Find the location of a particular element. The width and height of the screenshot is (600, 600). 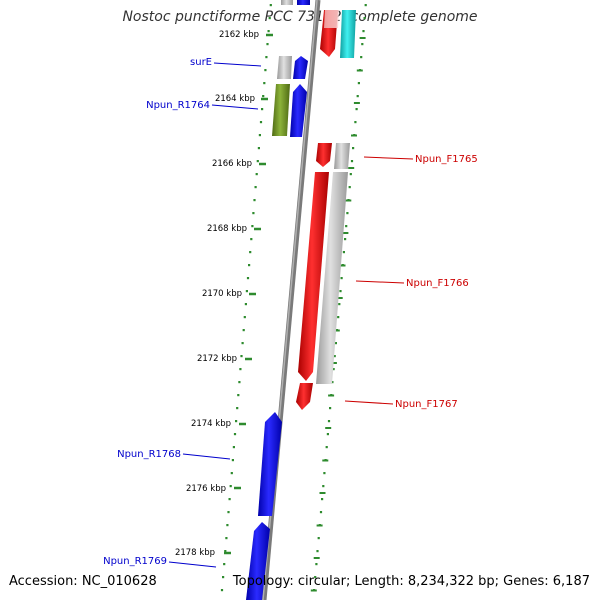

scale-label: 2168 kbp is located at coordinates (227, 229).